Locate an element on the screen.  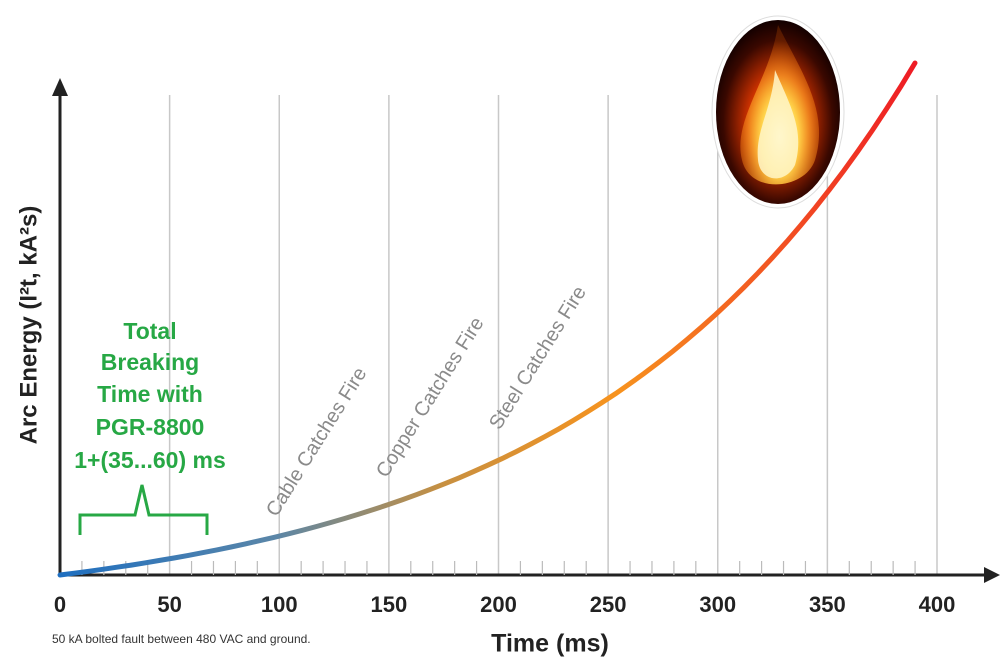
x-tick-label: 200 is located at coordinates (498, 604).